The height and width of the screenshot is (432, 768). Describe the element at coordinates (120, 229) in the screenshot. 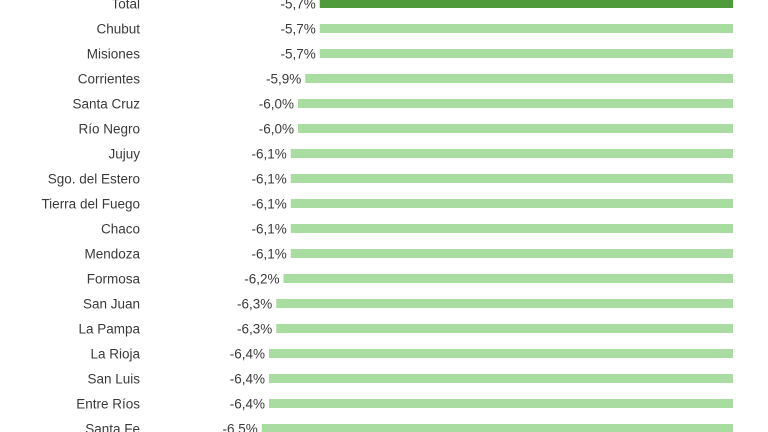

I see `category-label: Chaco` at that location.